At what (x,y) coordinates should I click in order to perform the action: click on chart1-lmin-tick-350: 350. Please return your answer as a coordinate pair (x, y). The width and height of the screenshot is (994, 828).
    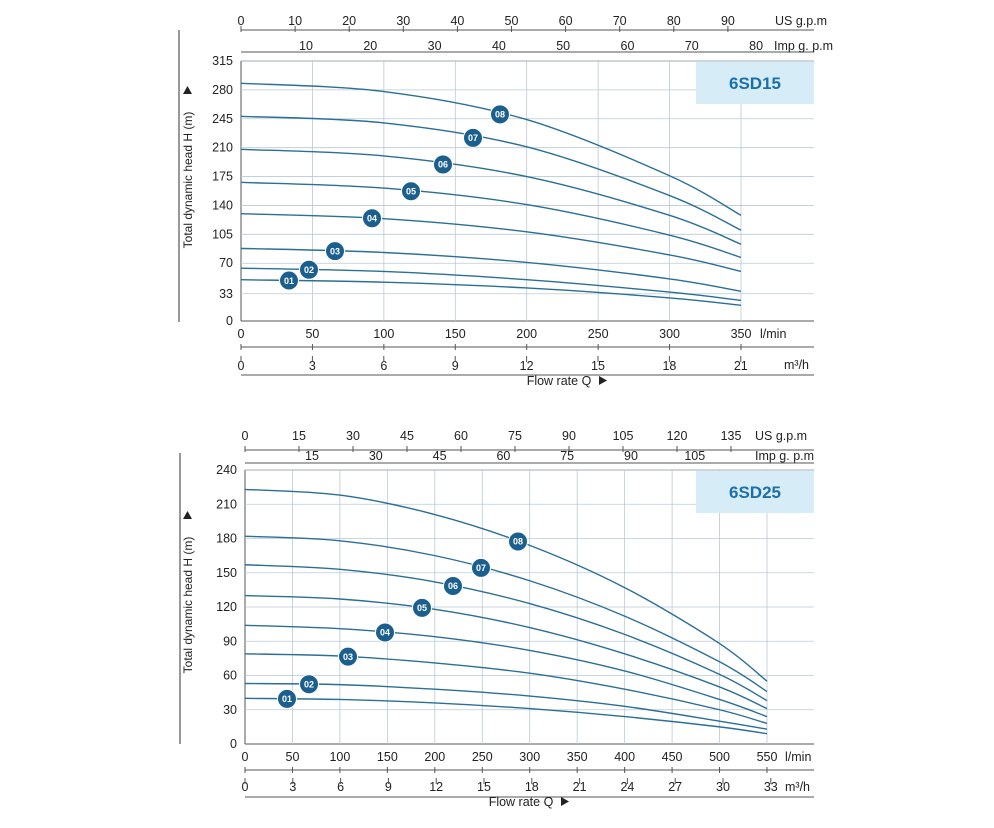
    Looking at the image, I should click on (741, 334).